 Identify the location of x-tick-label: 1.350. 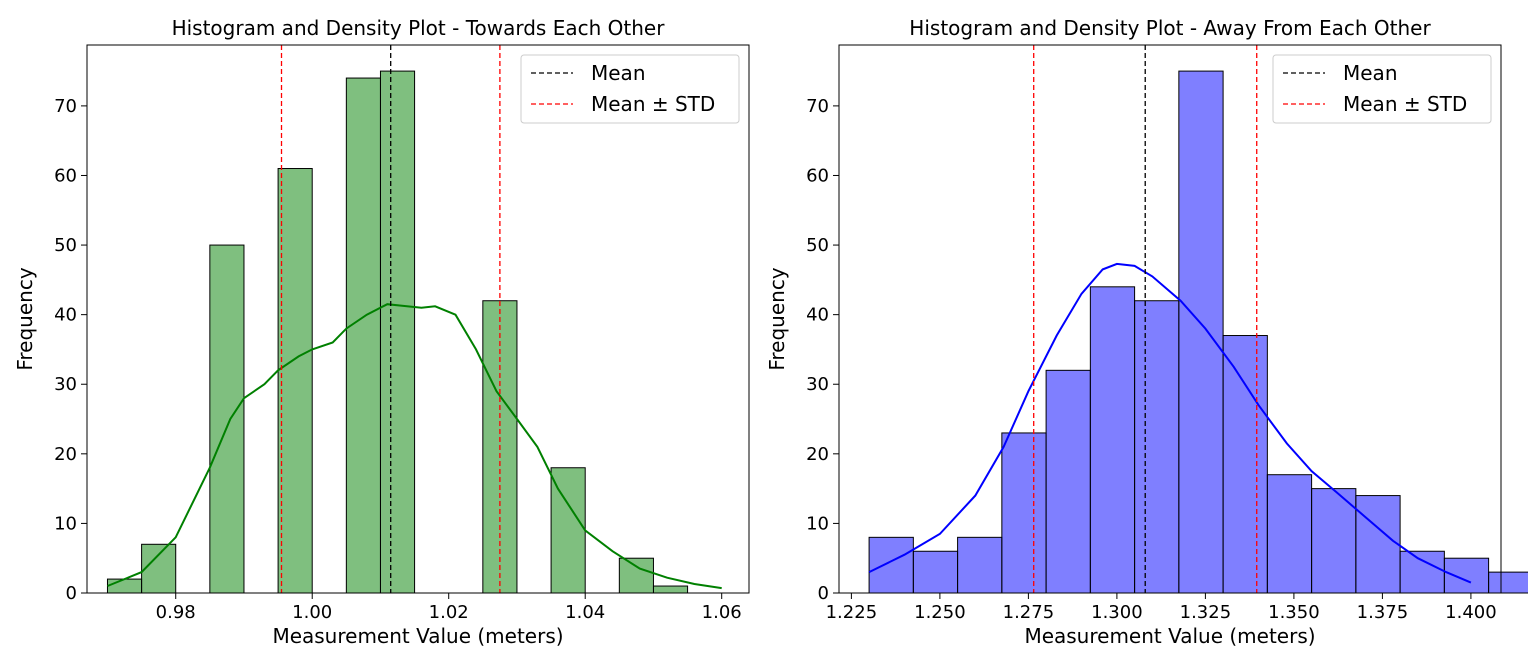
(1294, 612).